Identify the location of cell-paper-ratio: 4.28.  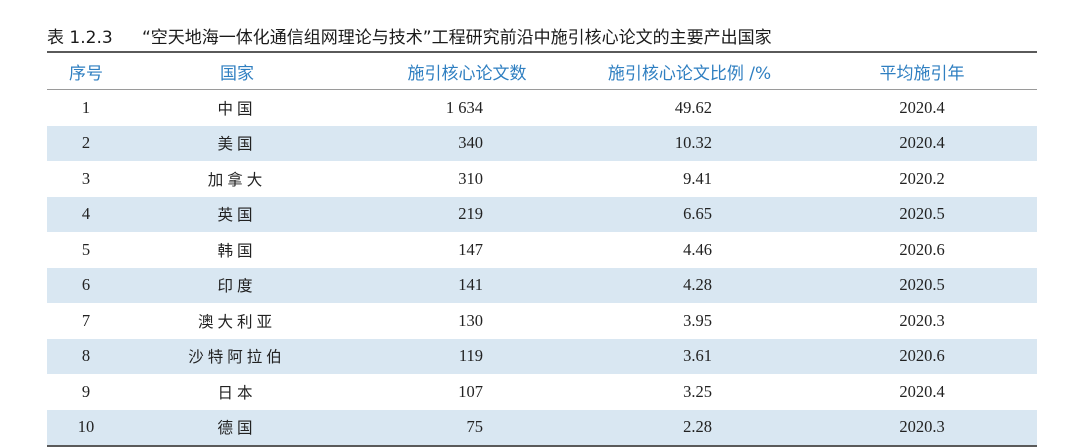
(697, 285).